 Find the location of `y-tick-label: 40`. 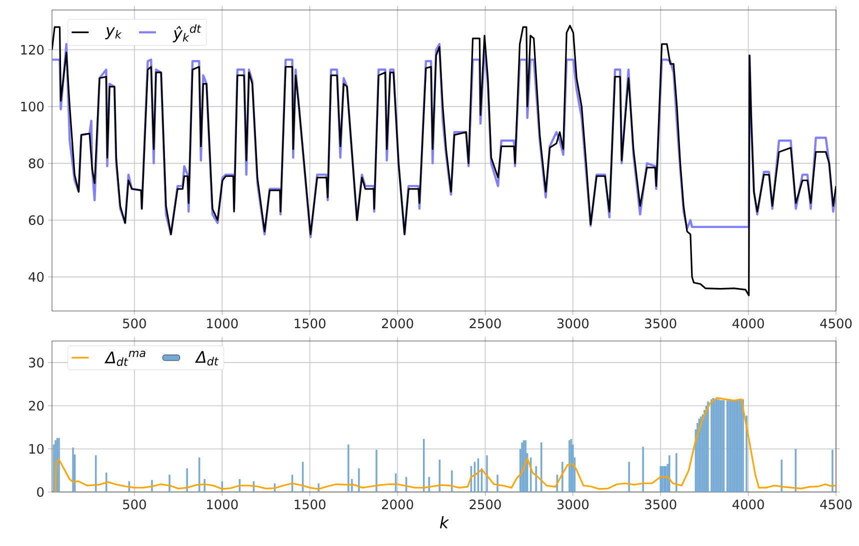

y-tick-label: 40 is located at coordinates (36, 277).